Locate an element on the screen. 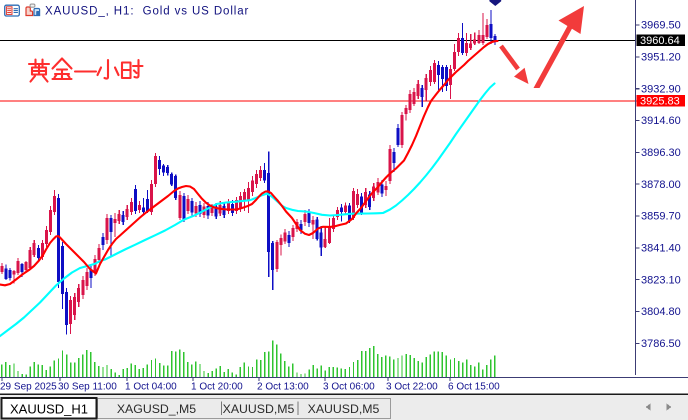  svg-text: 3960.64 is located at coordinates (660, 41).